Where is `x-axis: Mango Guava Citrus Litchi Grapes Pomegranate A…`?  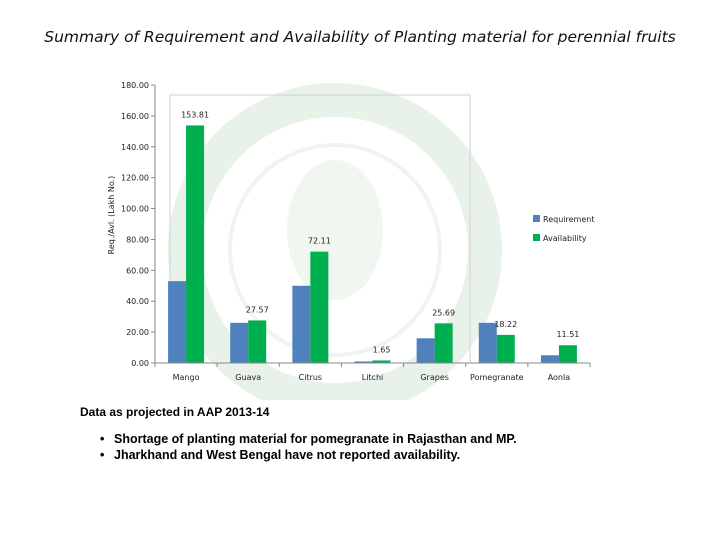 x-axis: Mango Guava Citrus Litchi Grapes Pomegranate A… is located at coordinates (372, 372).